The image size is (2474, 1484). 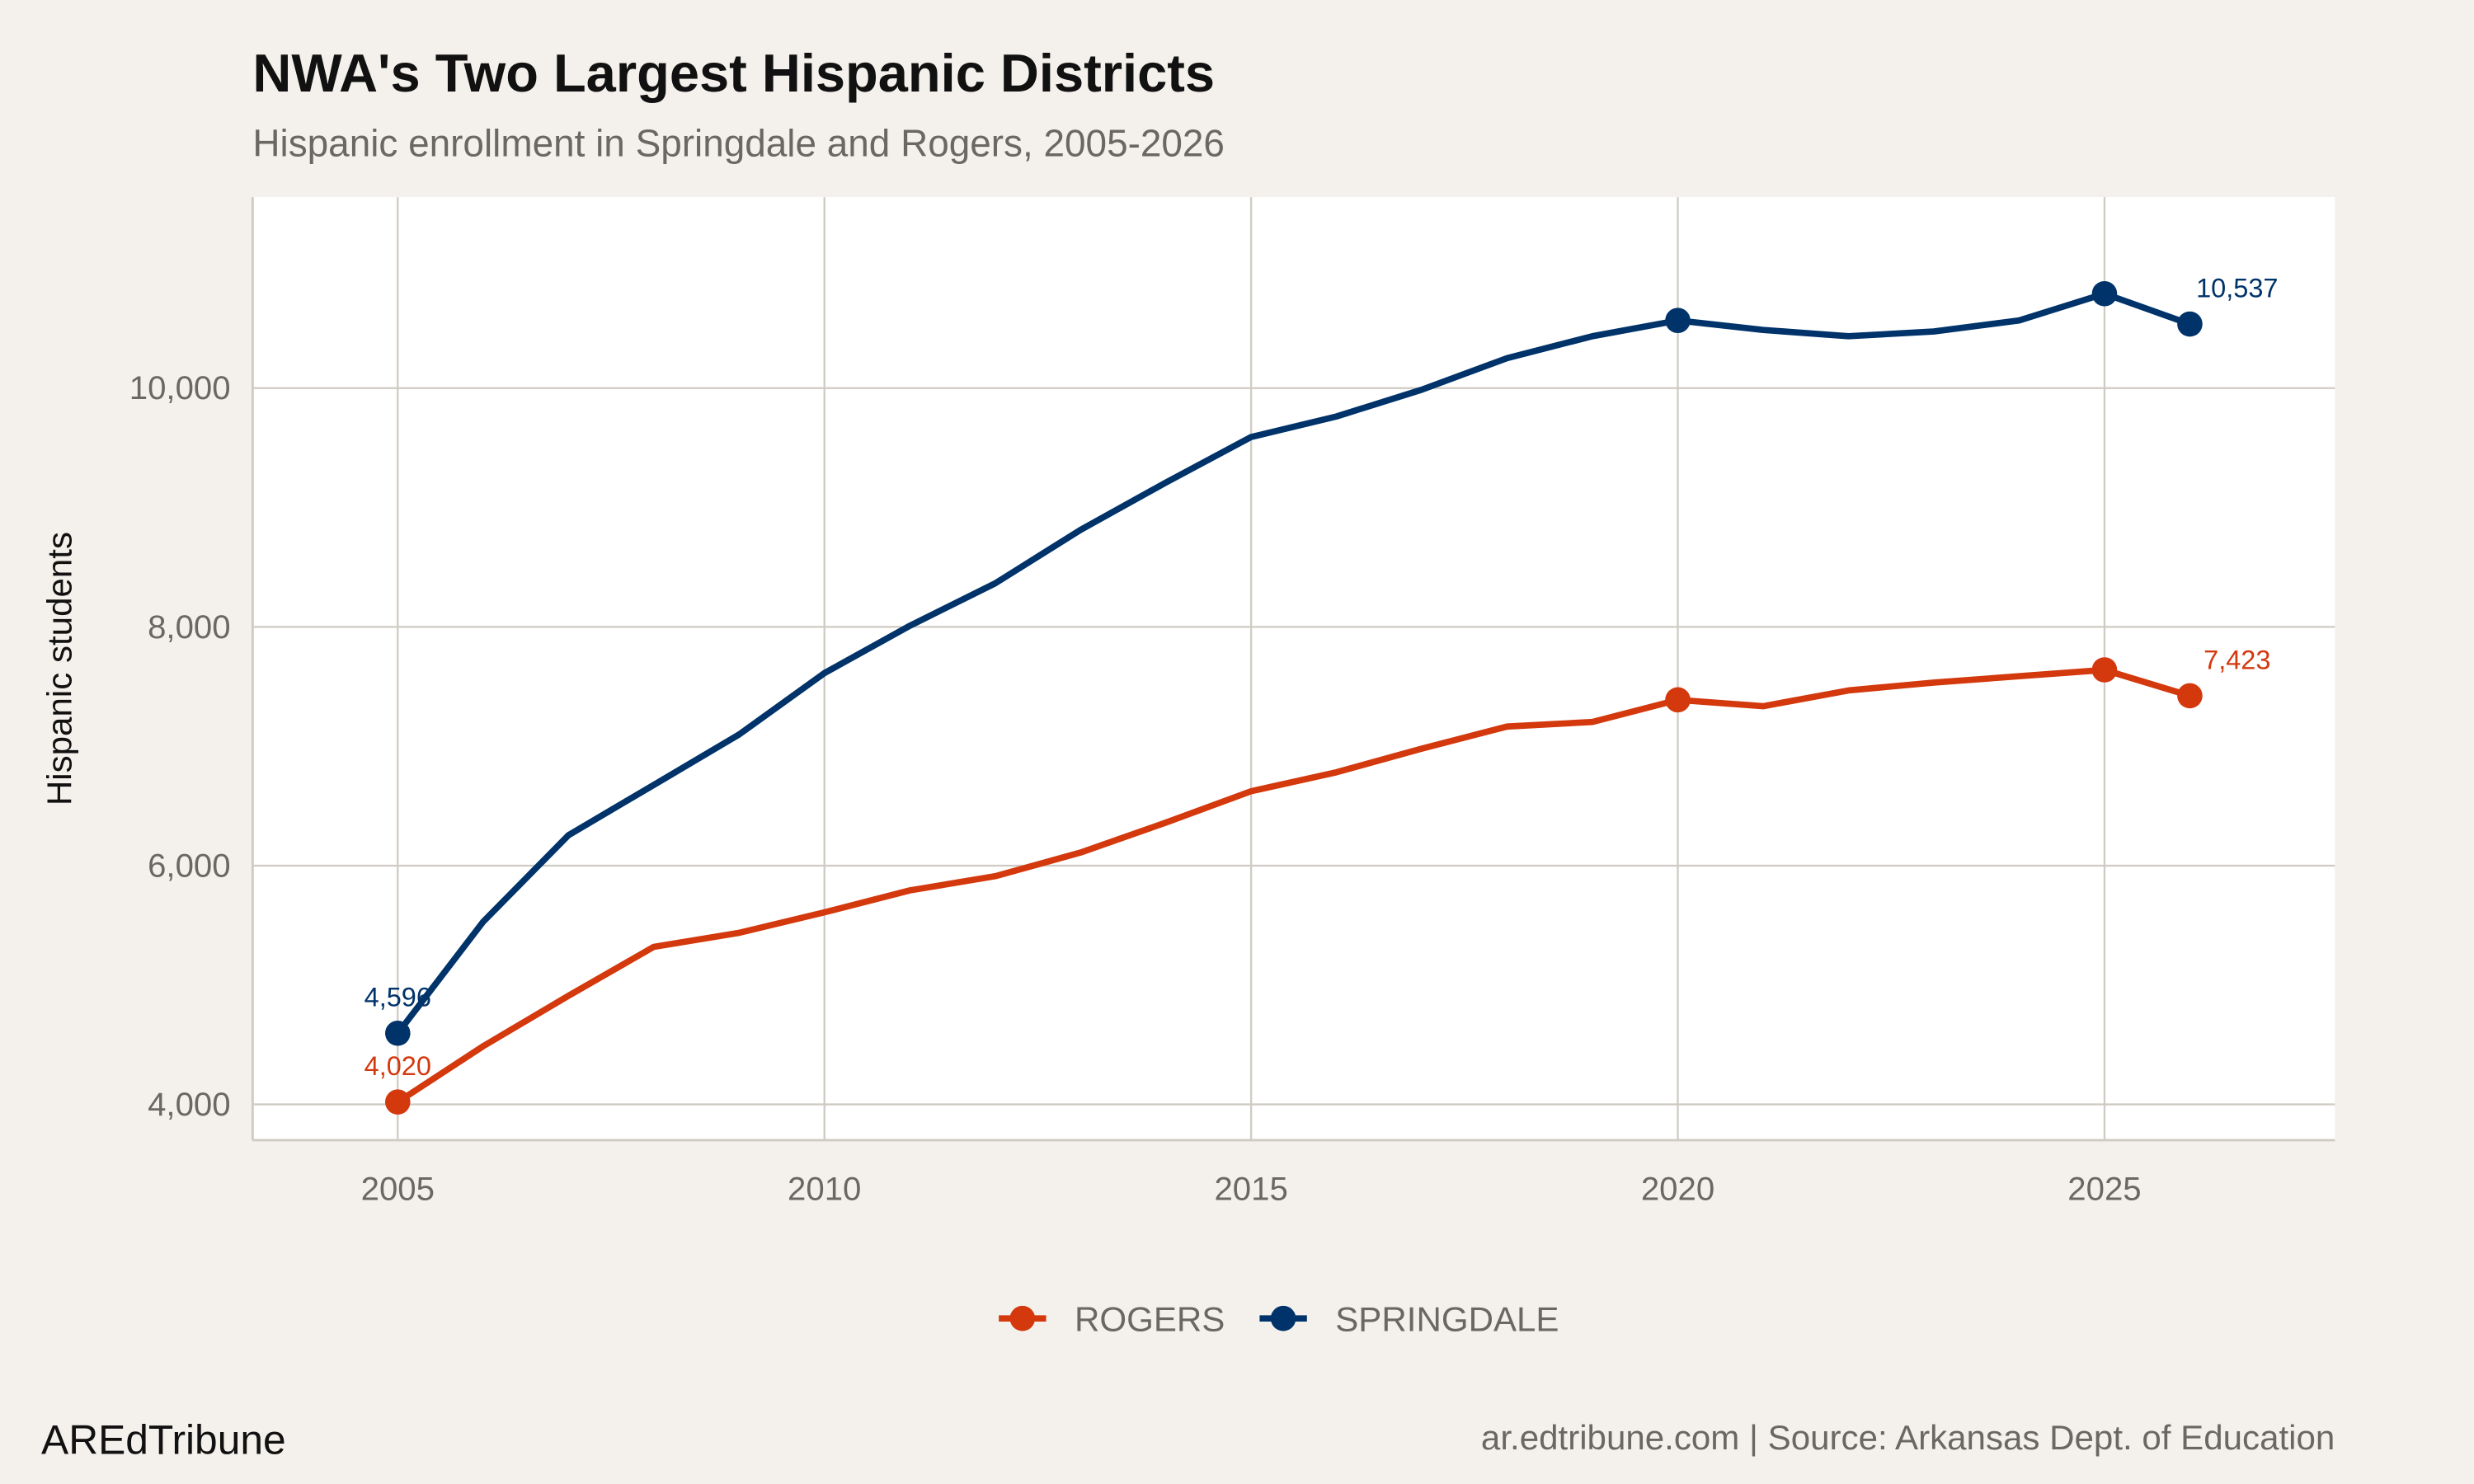 What do you see at coordinates (1283, 1318) in the screenshot?
I see `legend-key-point-springdale` at bounding box center [1283, 1318].